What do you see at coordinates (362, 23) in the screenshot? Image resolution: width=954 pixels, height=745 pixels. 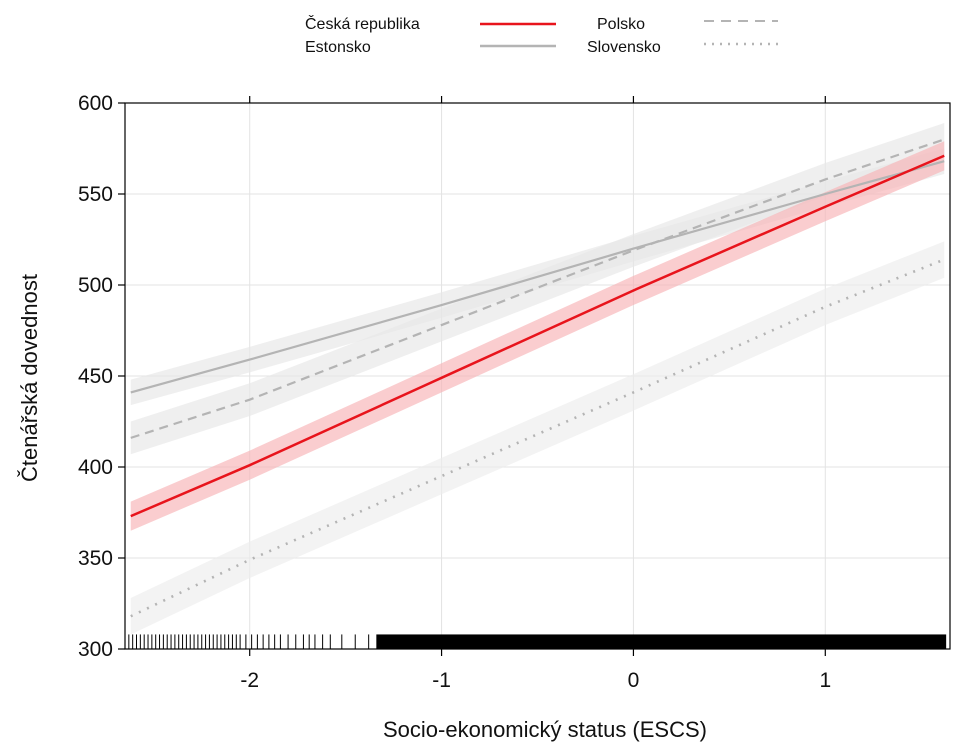 I see `legend-label-ceska-republika: Česká republika` at bounding box center [362, 23].